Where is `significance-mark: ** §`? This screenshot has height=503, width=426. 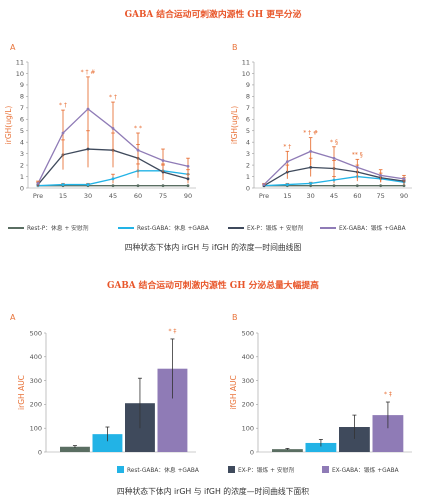
significance-mark: ** § is located at coordinates (357, 154).